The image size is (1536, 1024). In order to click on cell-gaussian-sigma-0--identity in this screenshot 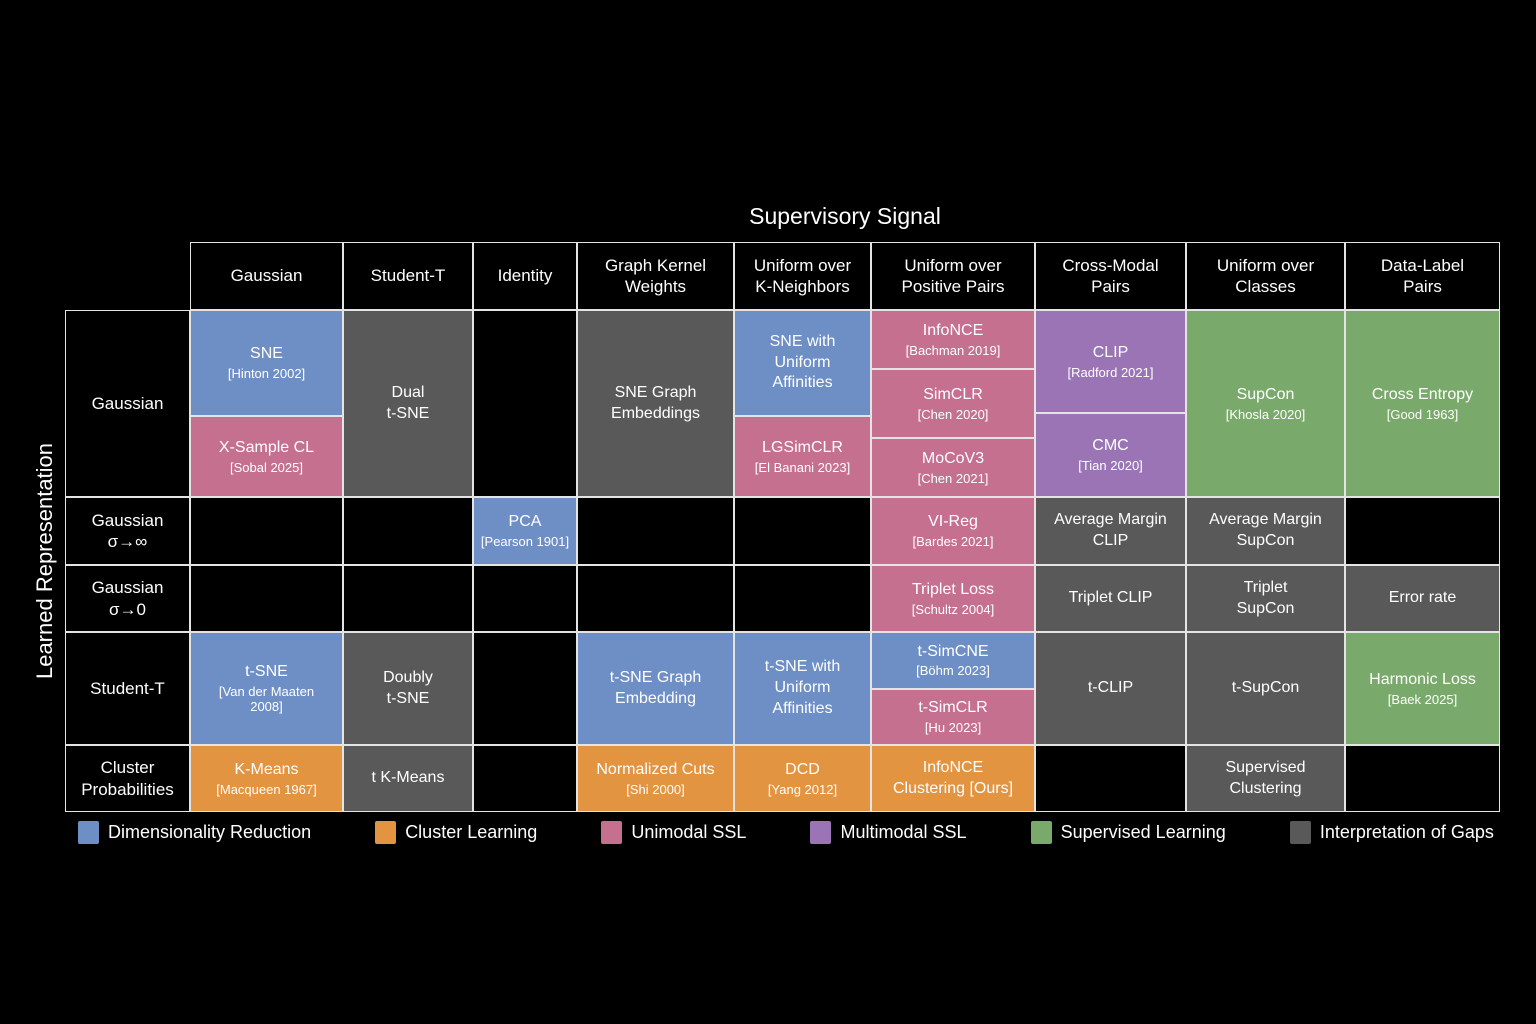, I will do `click(525, 598)`.